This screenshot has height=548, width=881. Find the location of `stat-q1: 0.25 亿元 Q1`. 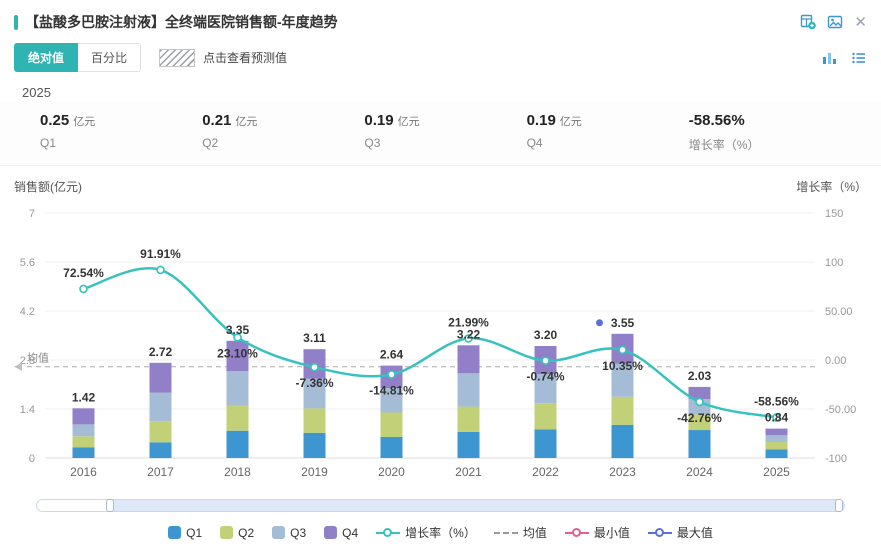

stat-q1: 0.25 亿元 Q1 is located at coordinates (121, 132).